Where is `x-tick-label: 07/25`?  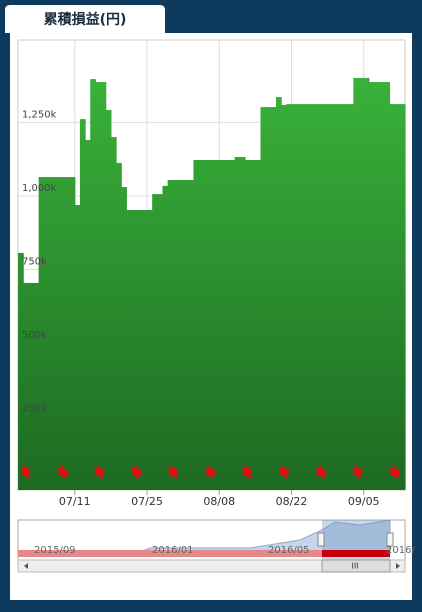
x-tick-label: 07/25 is located at coordinates (147, 501).